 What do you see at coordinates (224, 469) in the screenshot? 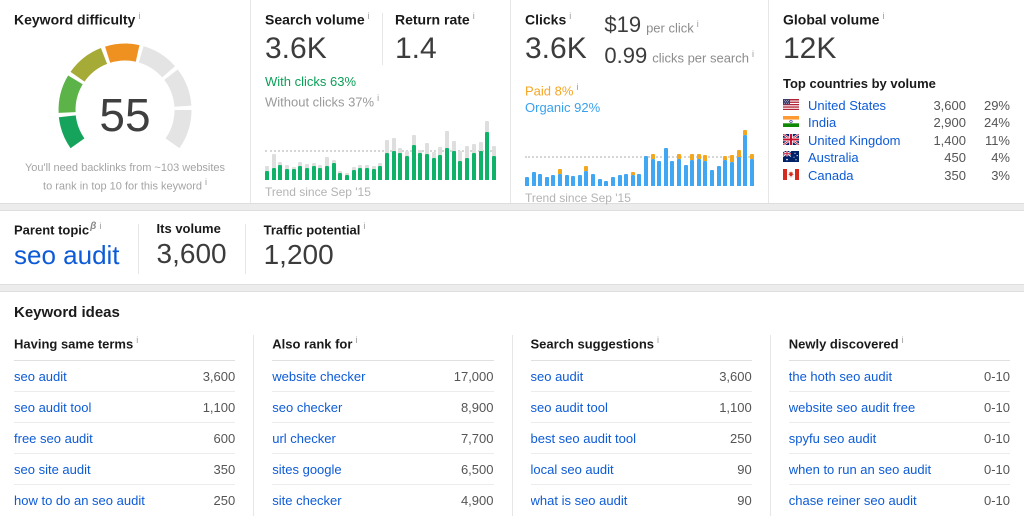
I see `keyword-volume: 350` at bounding box center [224, 469].